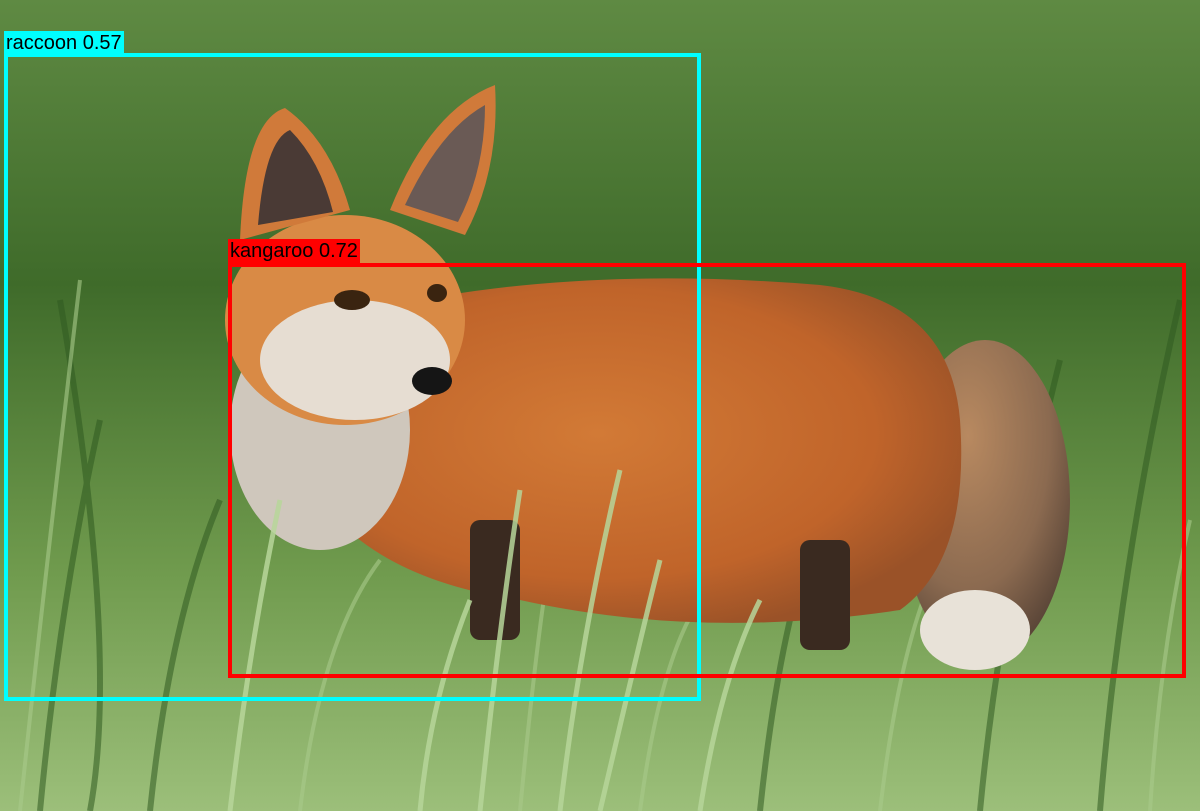 The image size is (1200, 811). I want to click on detection-label-raccoon: raccoon 0.57, so click(64, 43).